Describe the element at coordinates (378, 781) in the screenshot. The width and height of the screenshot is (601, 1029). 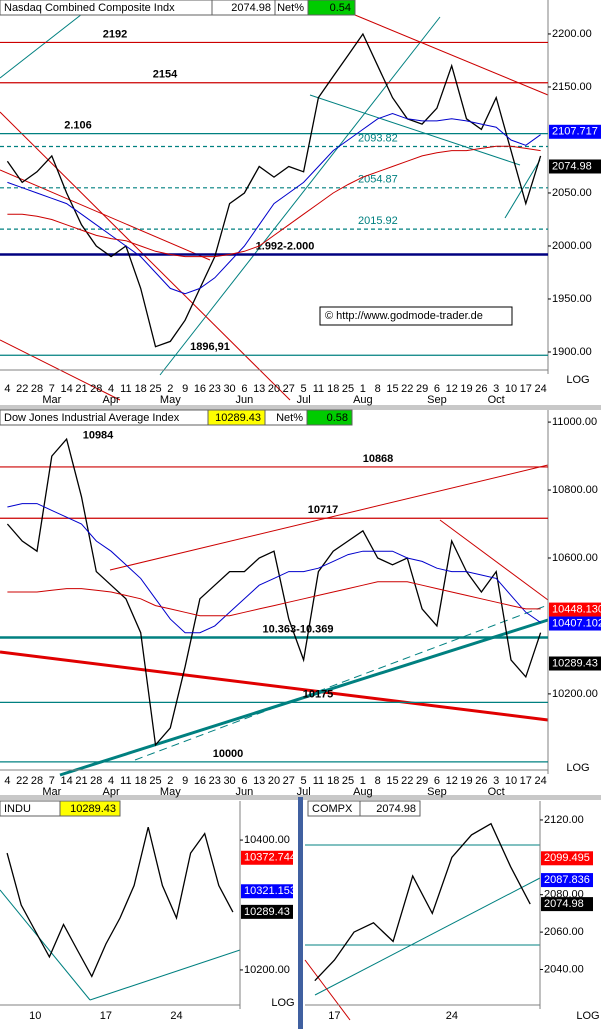
I see `x-tick-label: 8` at that location.